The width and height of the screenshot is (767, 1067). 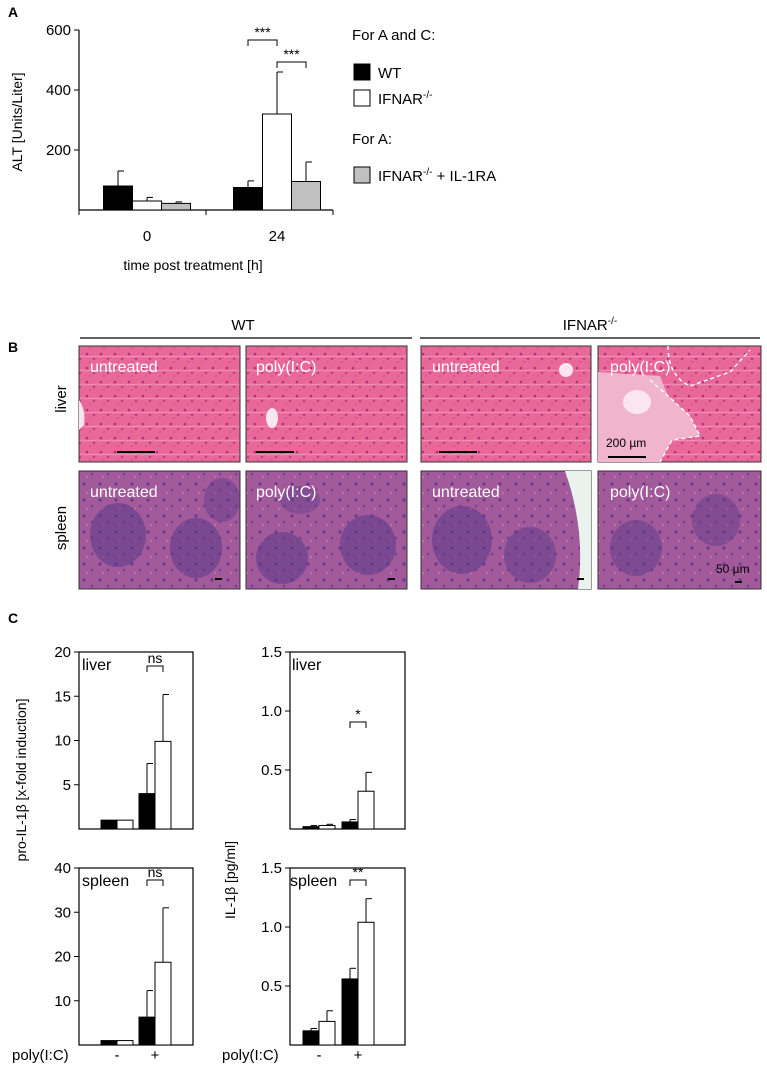 I want to click on y-tick-label: 600, so click(x=58, y=30).